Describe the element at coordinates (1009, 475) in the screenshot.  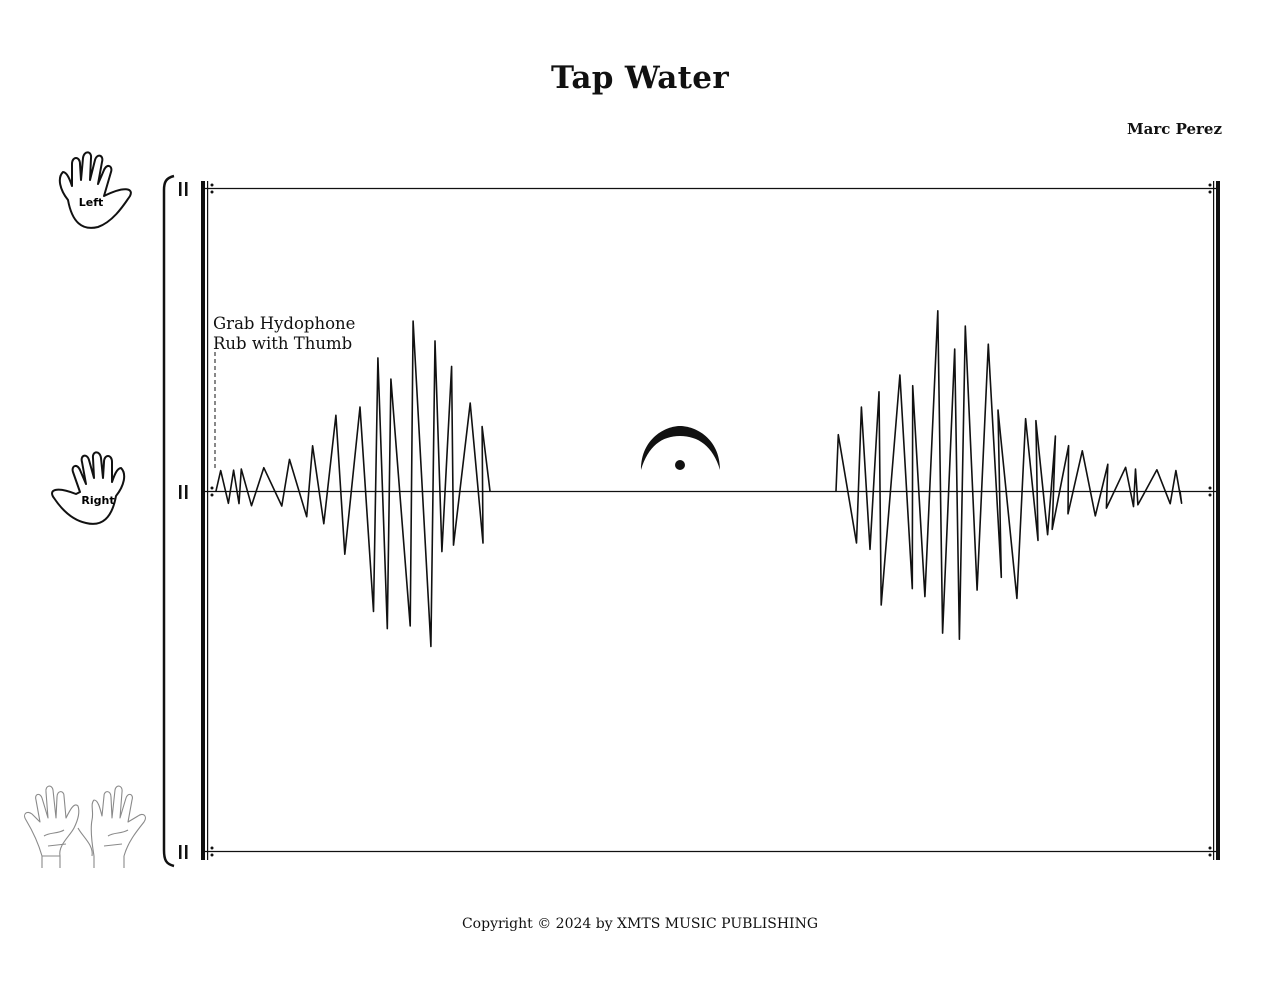
I see `waveform-scribble-right` at that location.